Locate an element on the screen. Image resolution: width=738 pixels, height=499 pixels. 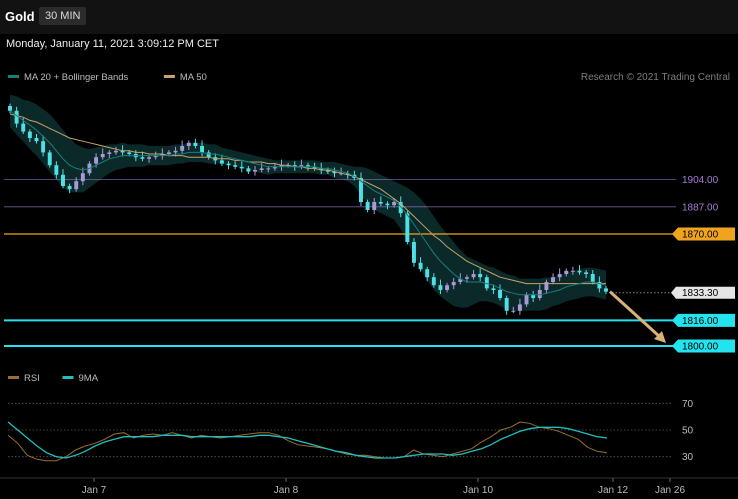
interval-button: 30 MIN is located at coordinates (63, 16).